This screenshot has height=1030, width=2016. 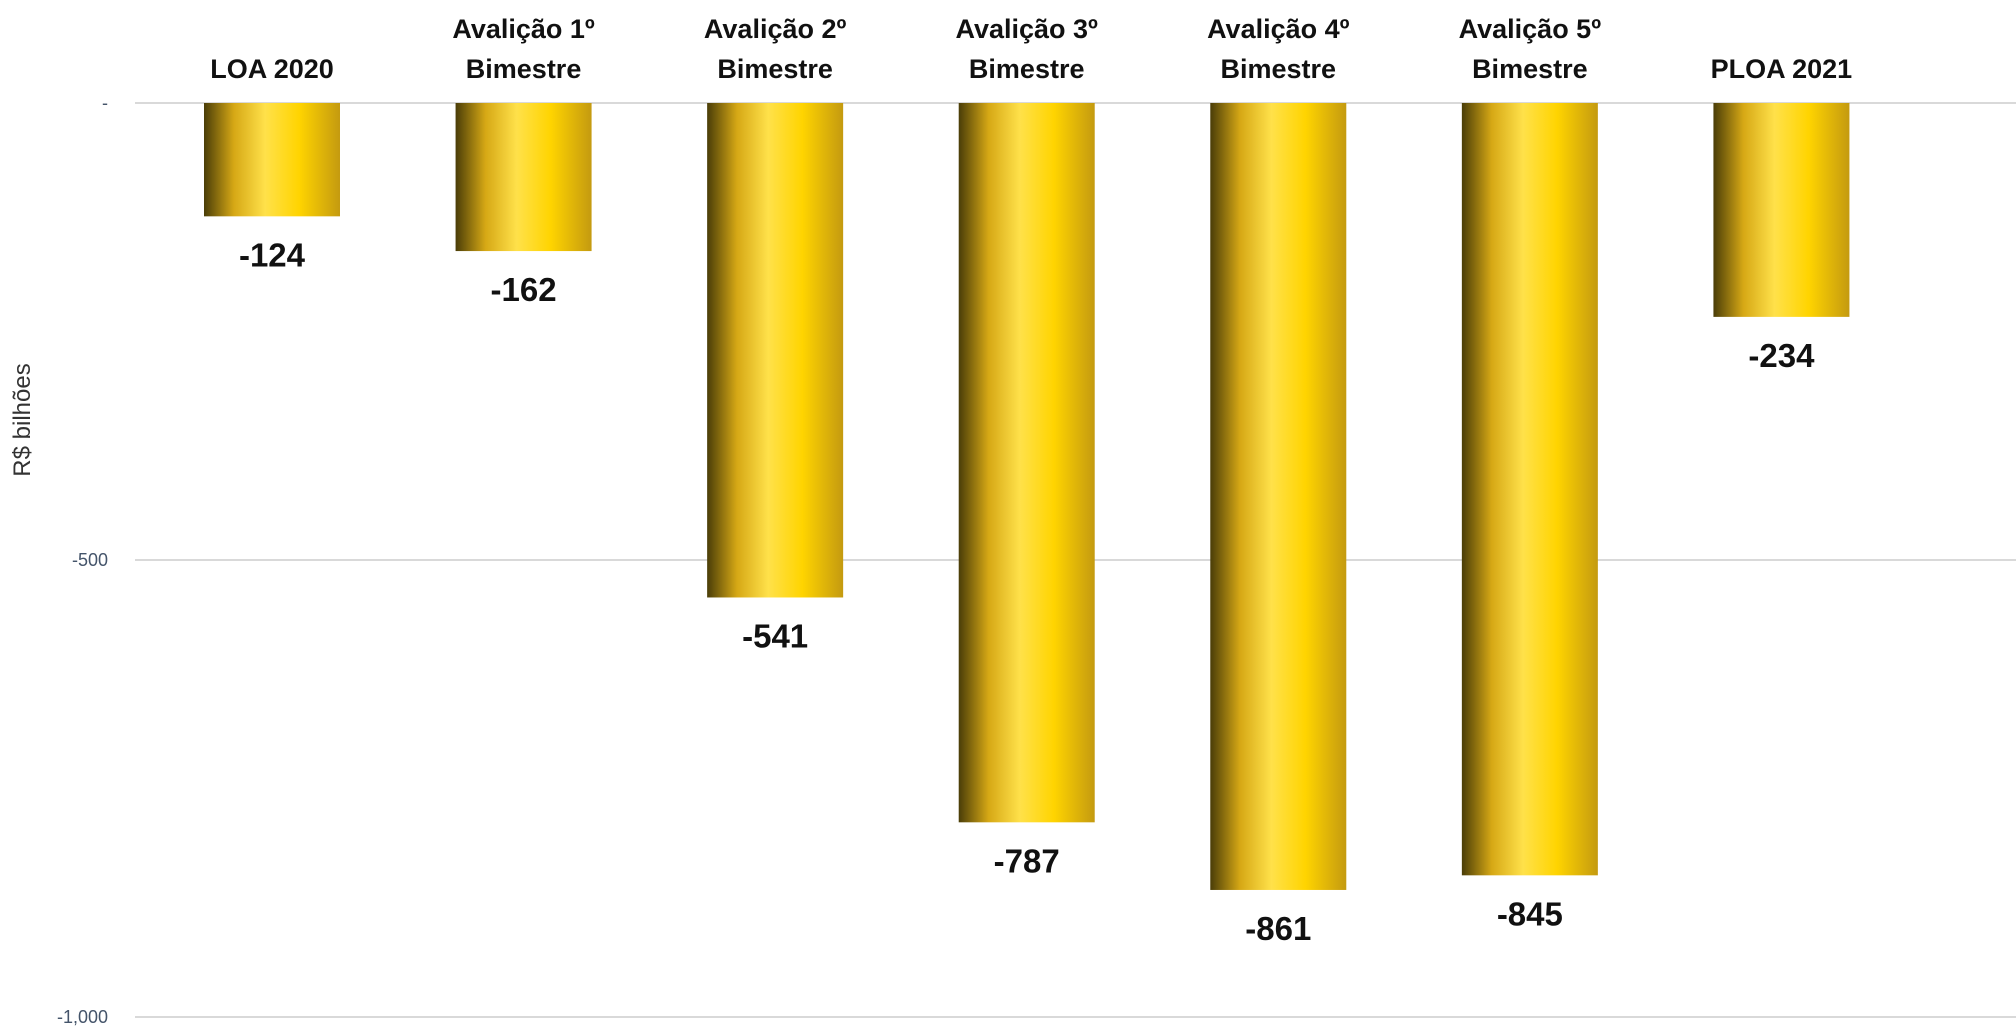 What do you see at coordinates (1781, 355) in the screenshot?
I see `data-label: -234` at bounding box center [1781, 355].